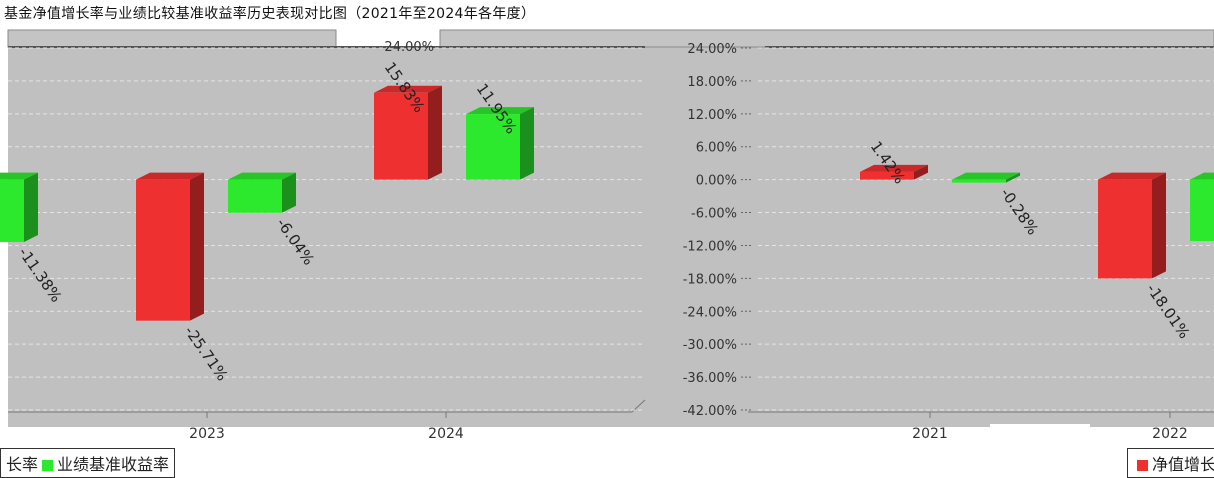  I want to click on title-bar: 基金净值增长率与业绩比较基准收益率历史表现对比图（2021年至2024年各年度）, so click(607, 13).